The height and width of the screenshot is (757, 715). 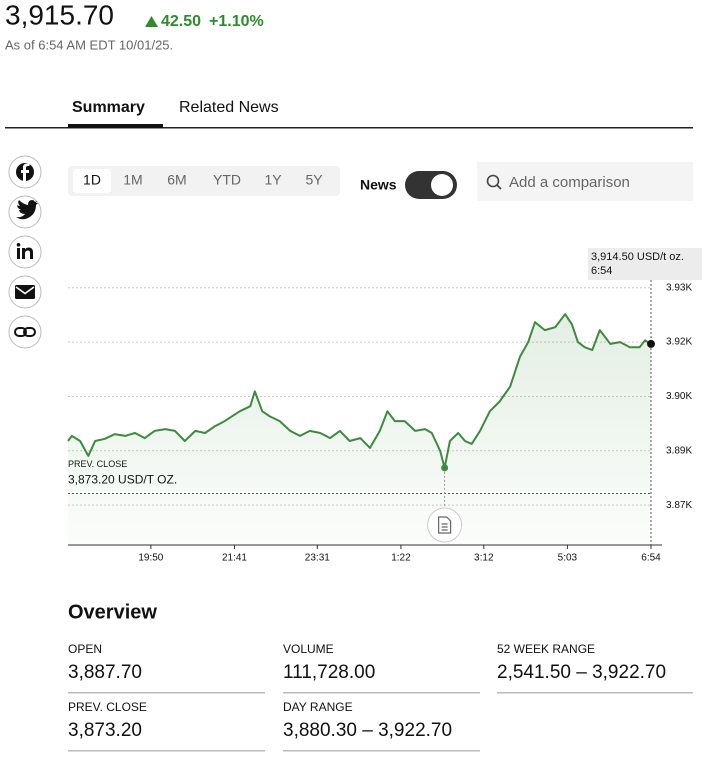 What do you see at coordinates (401, 558) in the screenshot?
I see `x-tick-label: 1:22` at bounding box center [401, 558].